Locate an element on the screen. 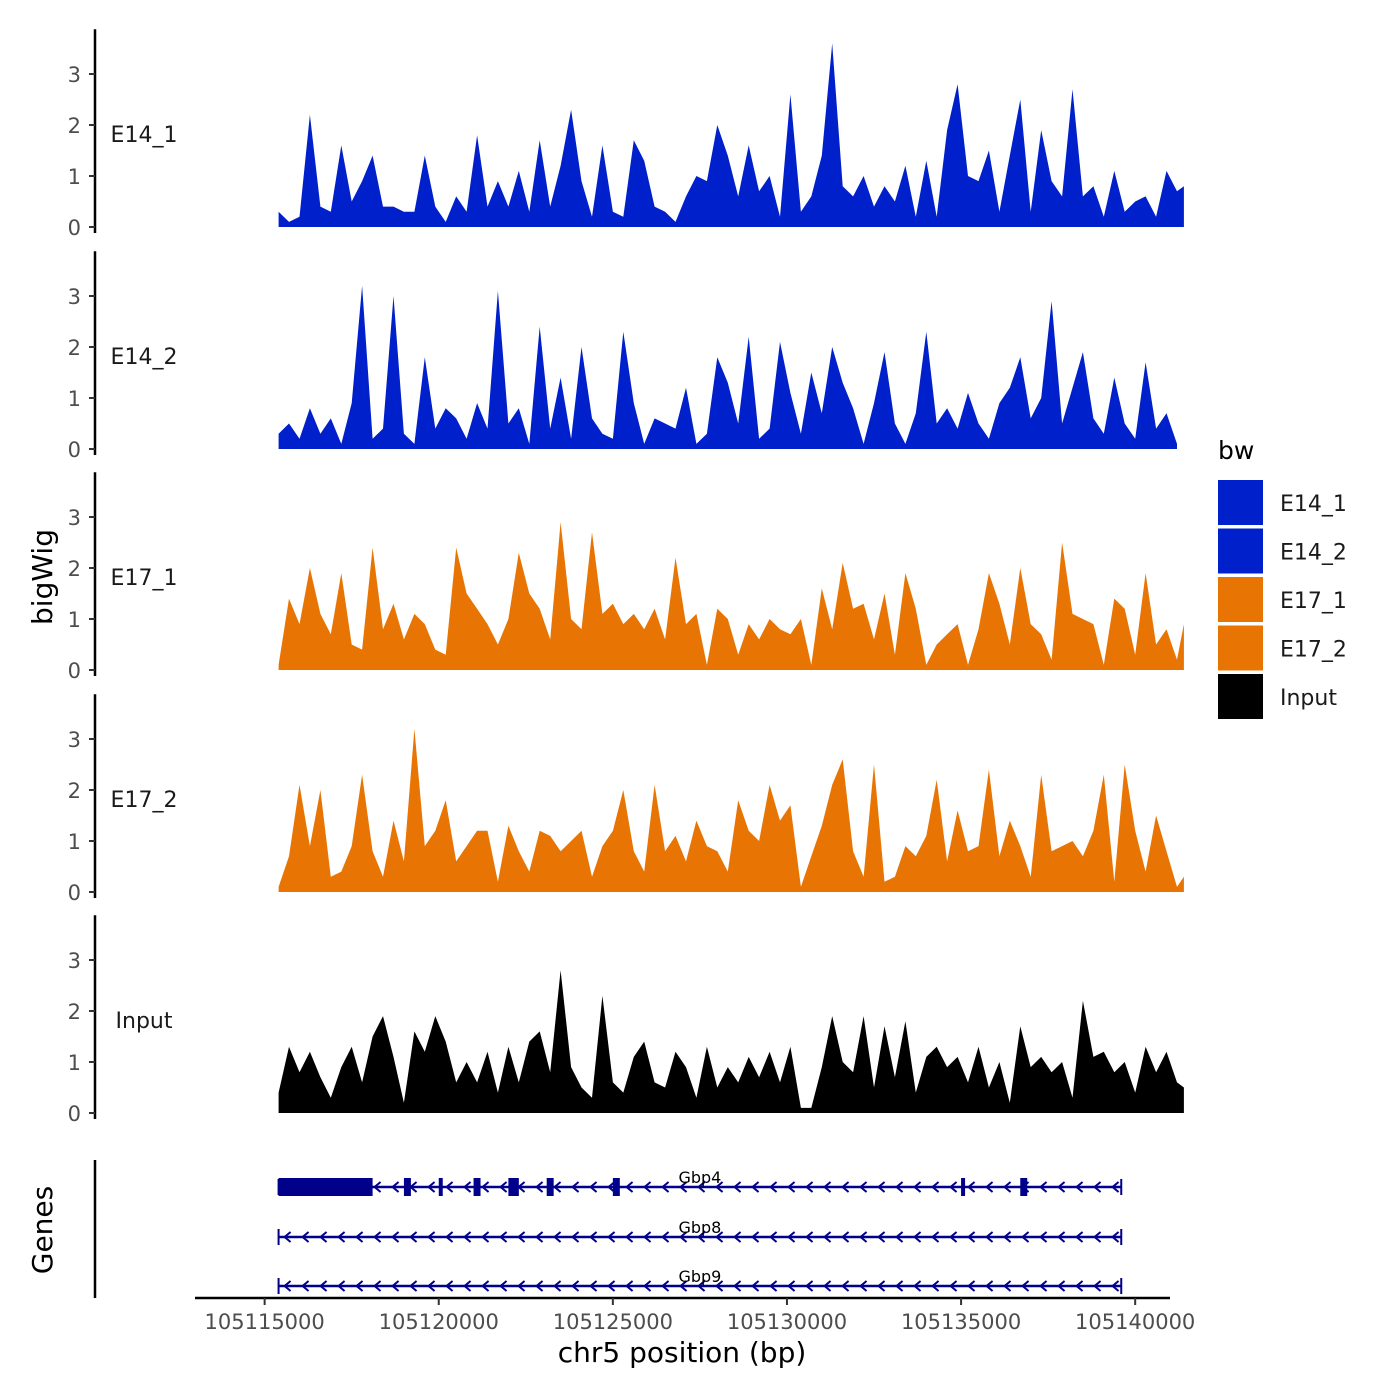 The width and height of the screenshot is (1400, 1400). track-E17_1: 0 1 2 3 E17_1 is located at coordinates (626, 577).